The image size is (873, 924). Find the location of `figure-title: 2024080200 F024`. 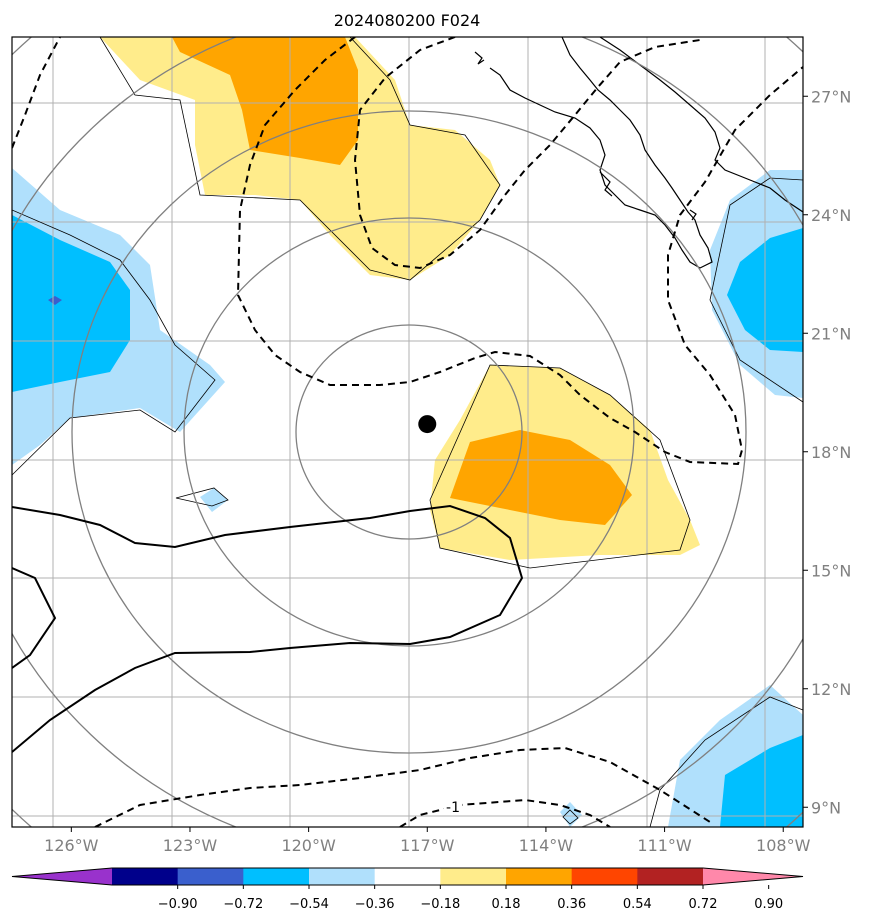

figure-title: 2024080200 F024 is located at coordinates (407, 20).